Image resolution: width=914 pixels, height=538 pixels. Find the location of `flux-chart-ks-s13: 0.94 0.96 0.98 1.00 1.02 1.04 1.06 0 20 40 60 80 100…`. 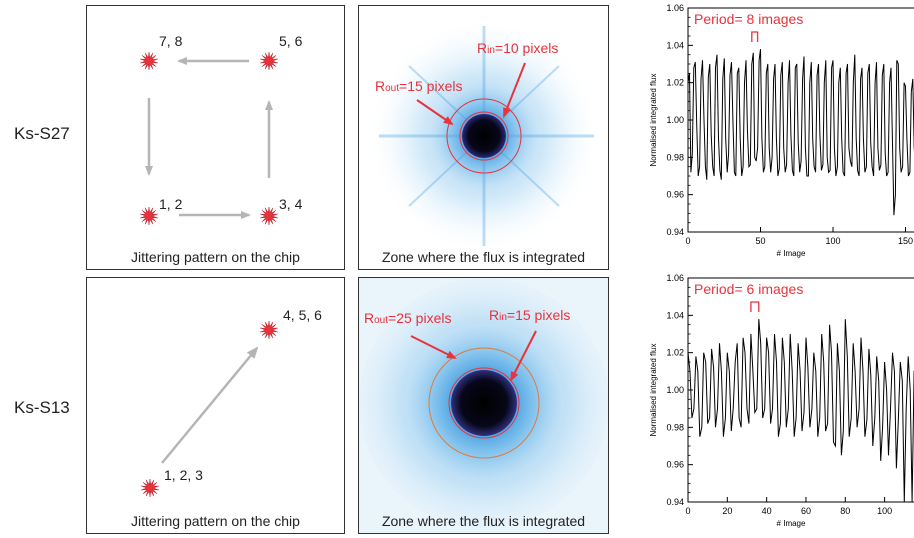

flux-chart-ks-s13: 0.94 0.96 0.98 1.00 1.02 1.04 1.06 0 20 40 60 80 100… is located at coordinates (781, 400).